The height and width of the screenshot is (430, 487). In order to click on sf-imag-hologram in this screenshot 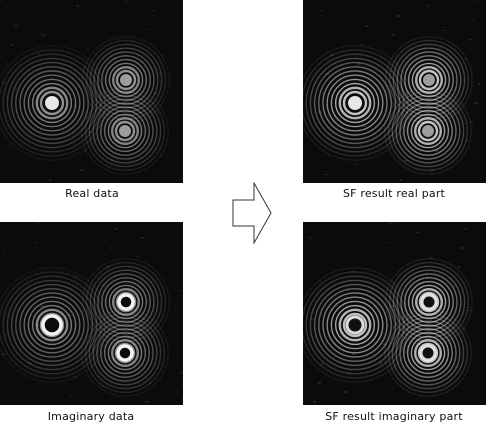, I will do `click(388, 313)`.